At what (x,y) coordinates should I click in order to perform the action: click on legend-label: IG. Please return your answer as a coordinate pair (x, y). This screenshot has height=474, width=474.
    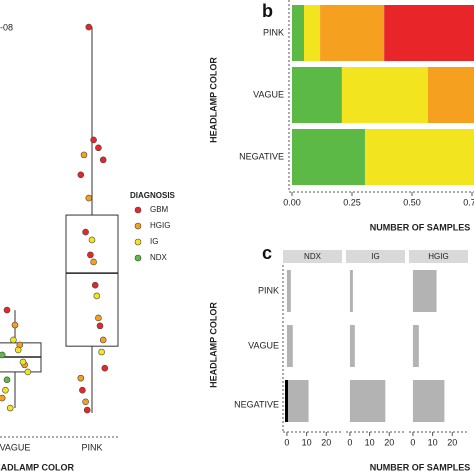
    Looking at the image, I should click on (154, 241).